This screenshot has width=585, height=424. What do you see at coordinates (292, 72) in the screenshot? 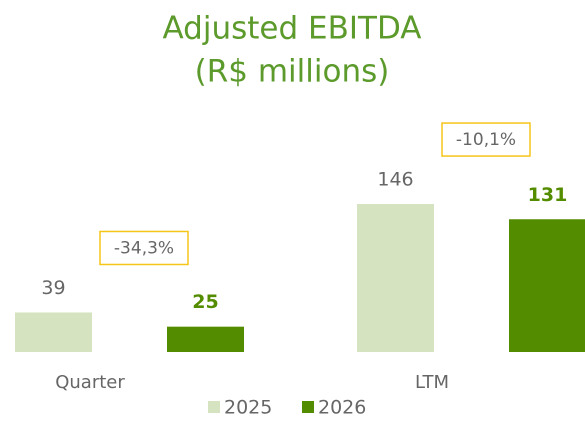
I see `chart-subtitle: (R$ millions)` at bounding box center [292, 72].